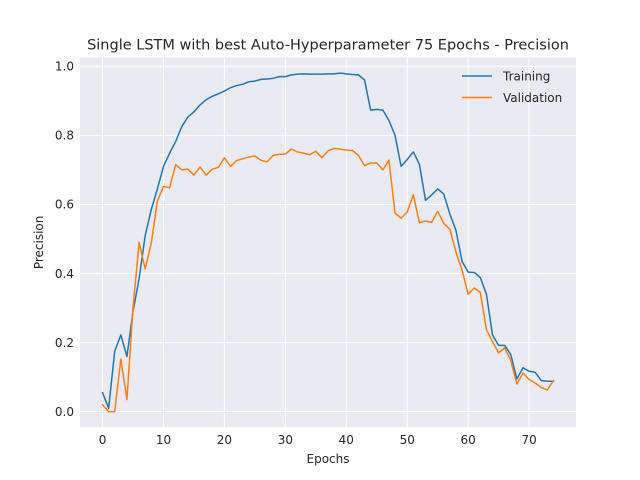 The image size is (640, 480). Describe the element at coordinates (468, 440) in the screenshot. I see `x-tick-label: 60` at that location.